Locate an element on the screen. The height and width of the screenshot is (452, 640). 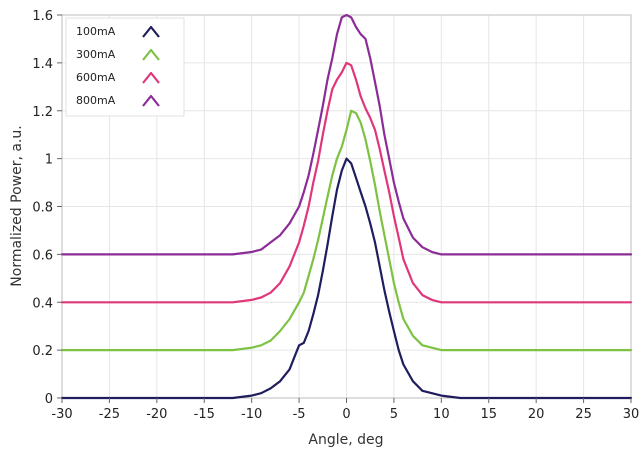
y-tick-label: 1.2 is located at coordinates (42, 112).